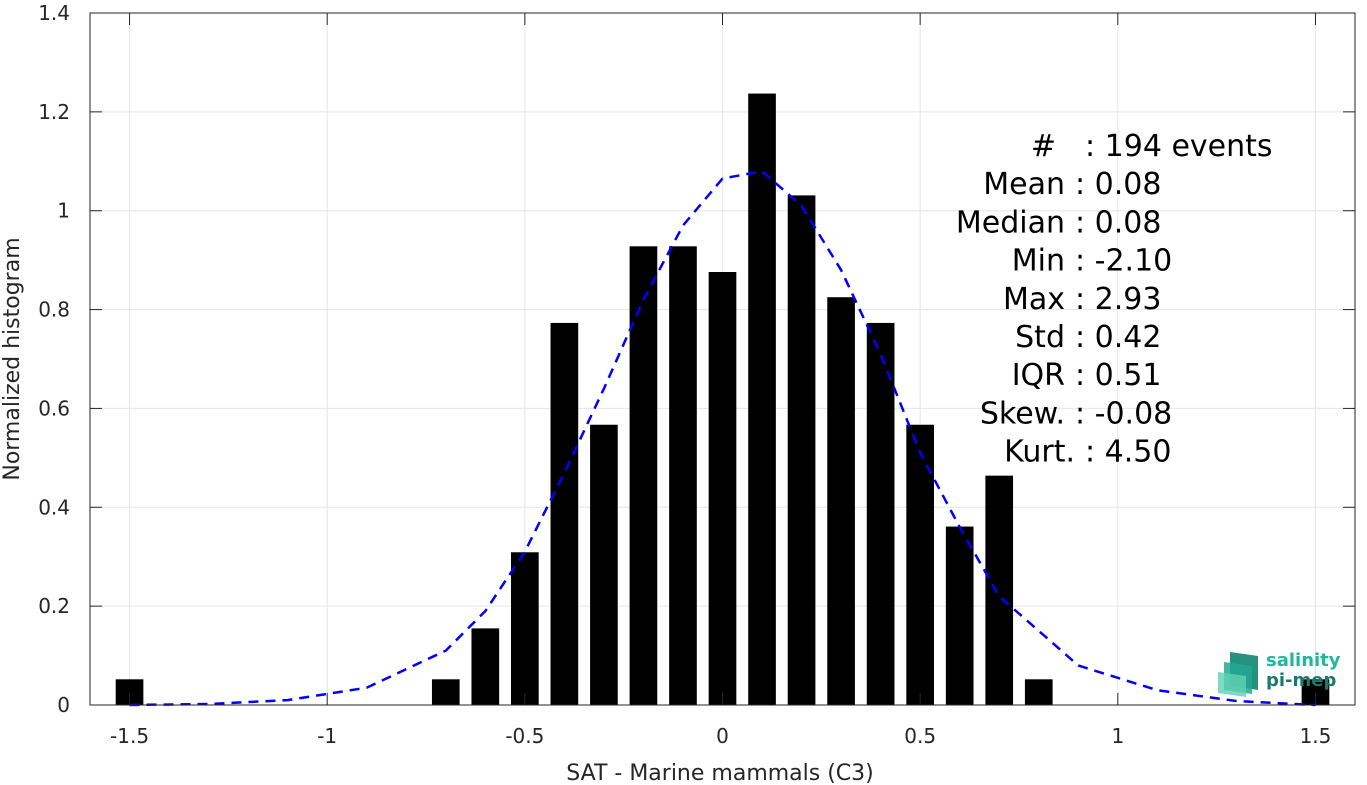 This screenshot has height=785, width=1367. What do you see at coordinates (1034, 299) in the screenshot?
I see `stat-label: Max` at bounding box center [1034, 299].